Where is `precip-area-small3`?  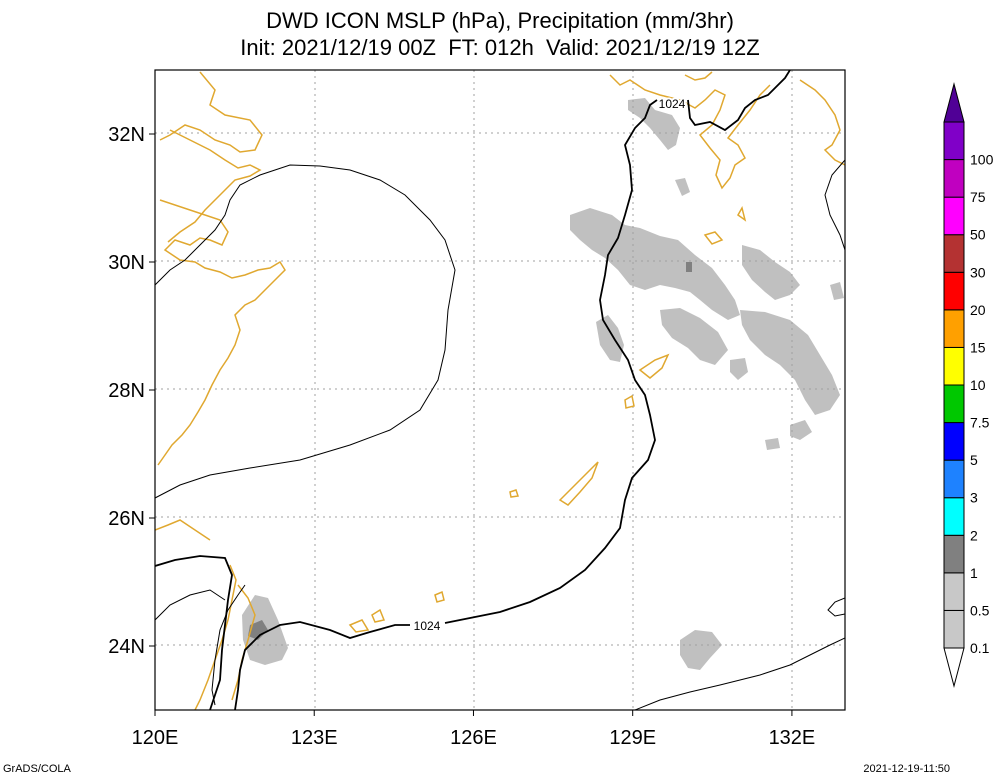
precip-area-small3 is located at coordinates (682, 187).